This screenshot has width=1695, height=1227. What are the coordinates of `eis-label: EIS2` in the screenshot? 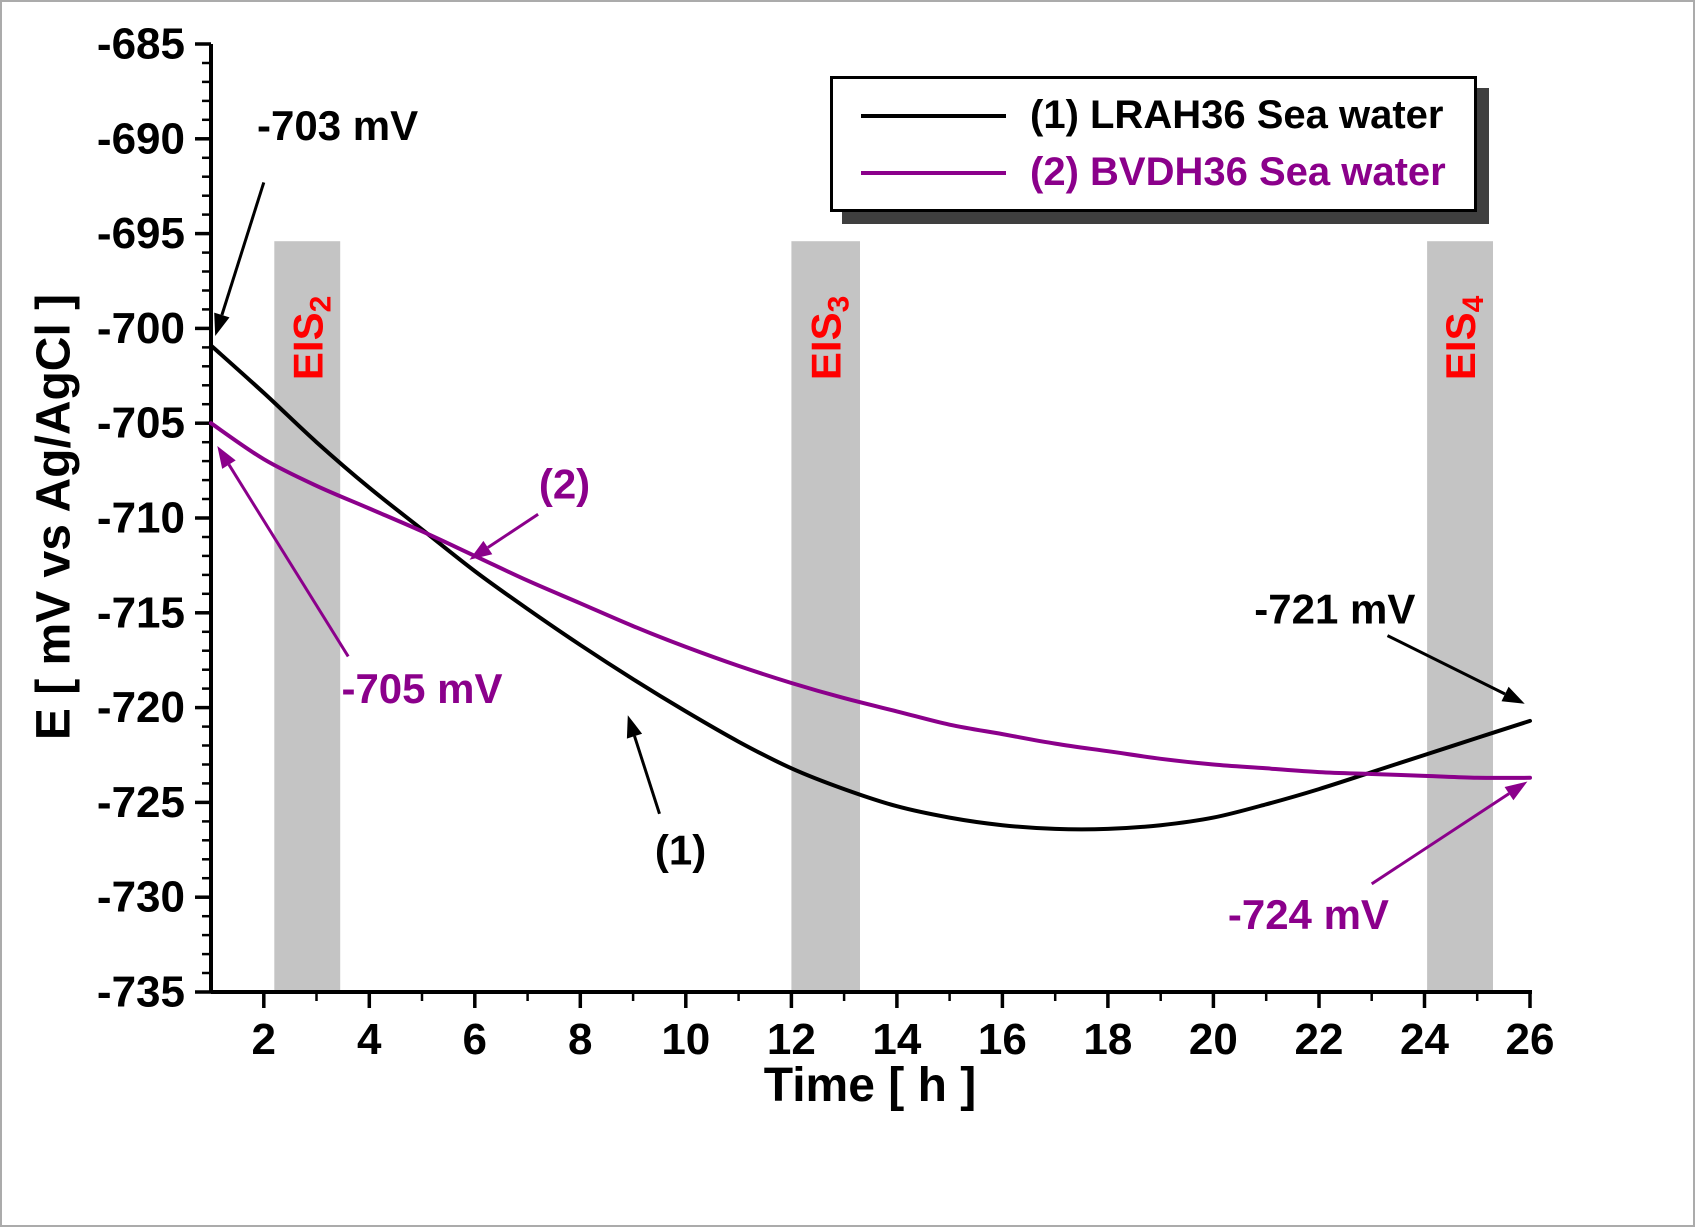 It's located at (310, 338).